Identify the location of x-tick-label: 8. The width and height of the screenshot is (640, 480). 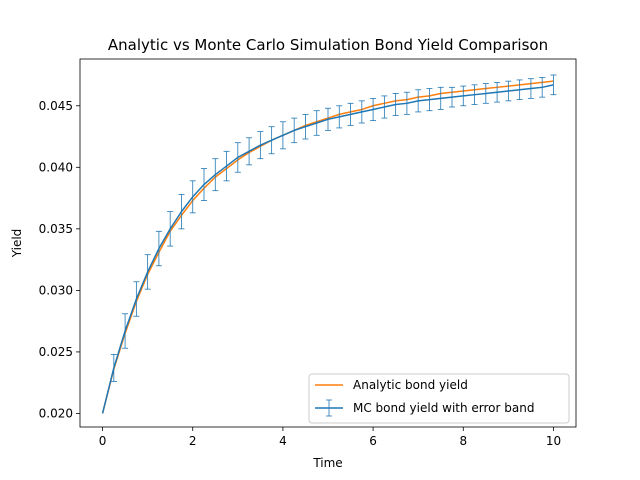
(463, 441).